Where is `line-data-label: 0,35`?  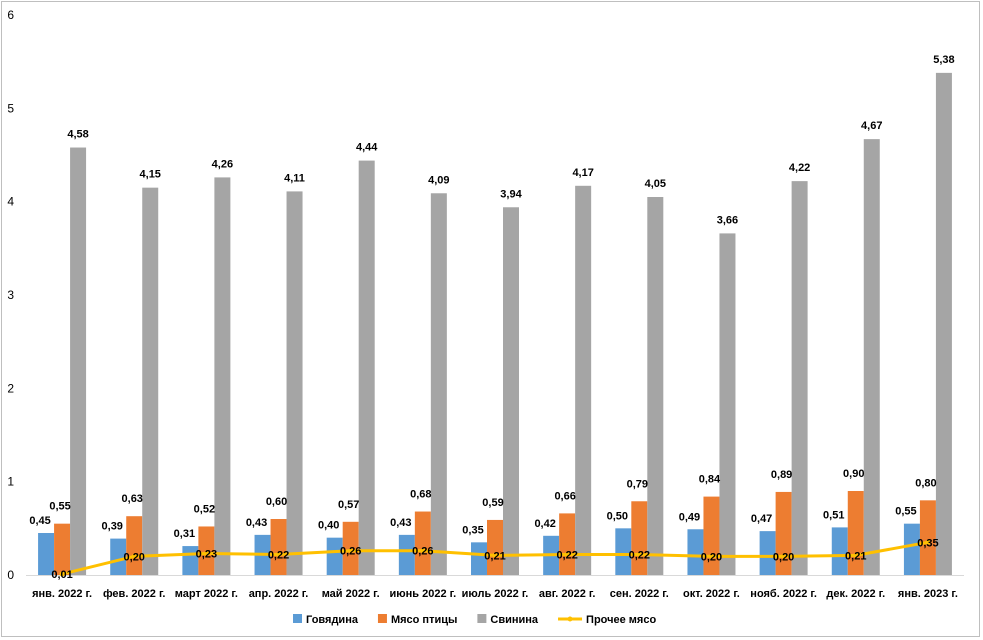 line-data-label: 0,35 is located at coordinates (927, 543).